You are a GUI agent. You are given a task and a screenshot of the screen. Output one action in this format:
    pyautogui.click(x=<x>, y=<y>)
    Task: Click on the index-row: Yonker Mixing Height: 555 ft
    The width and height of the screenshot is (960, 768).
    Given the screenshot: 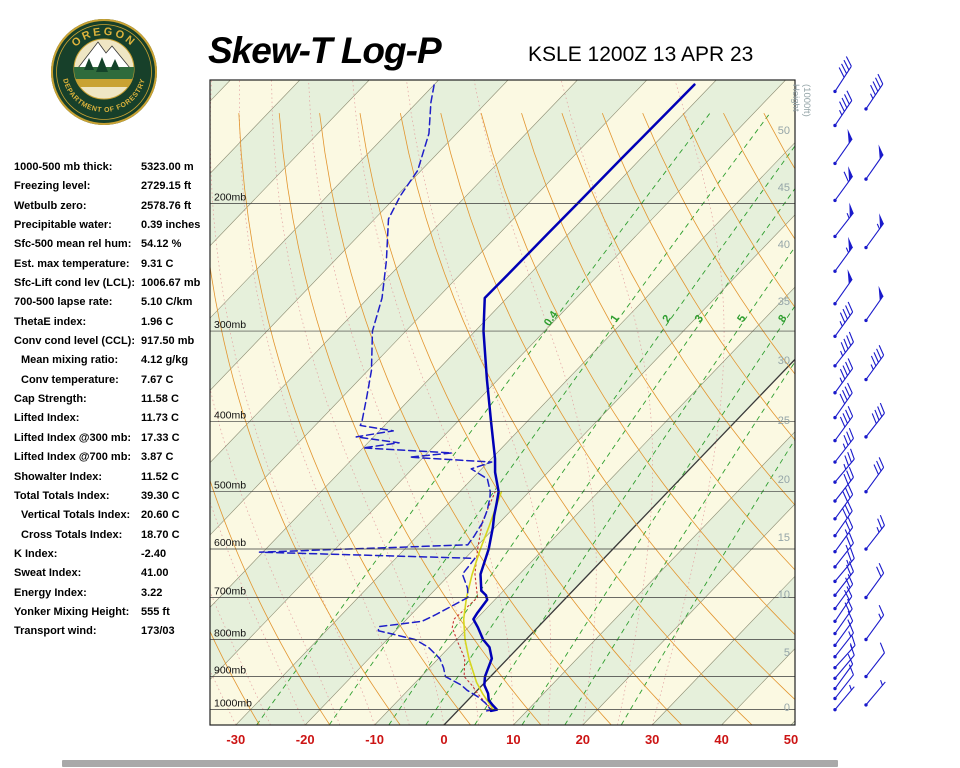 What is the action you would take?
    pyautogui.click(x=112, y=615)
    